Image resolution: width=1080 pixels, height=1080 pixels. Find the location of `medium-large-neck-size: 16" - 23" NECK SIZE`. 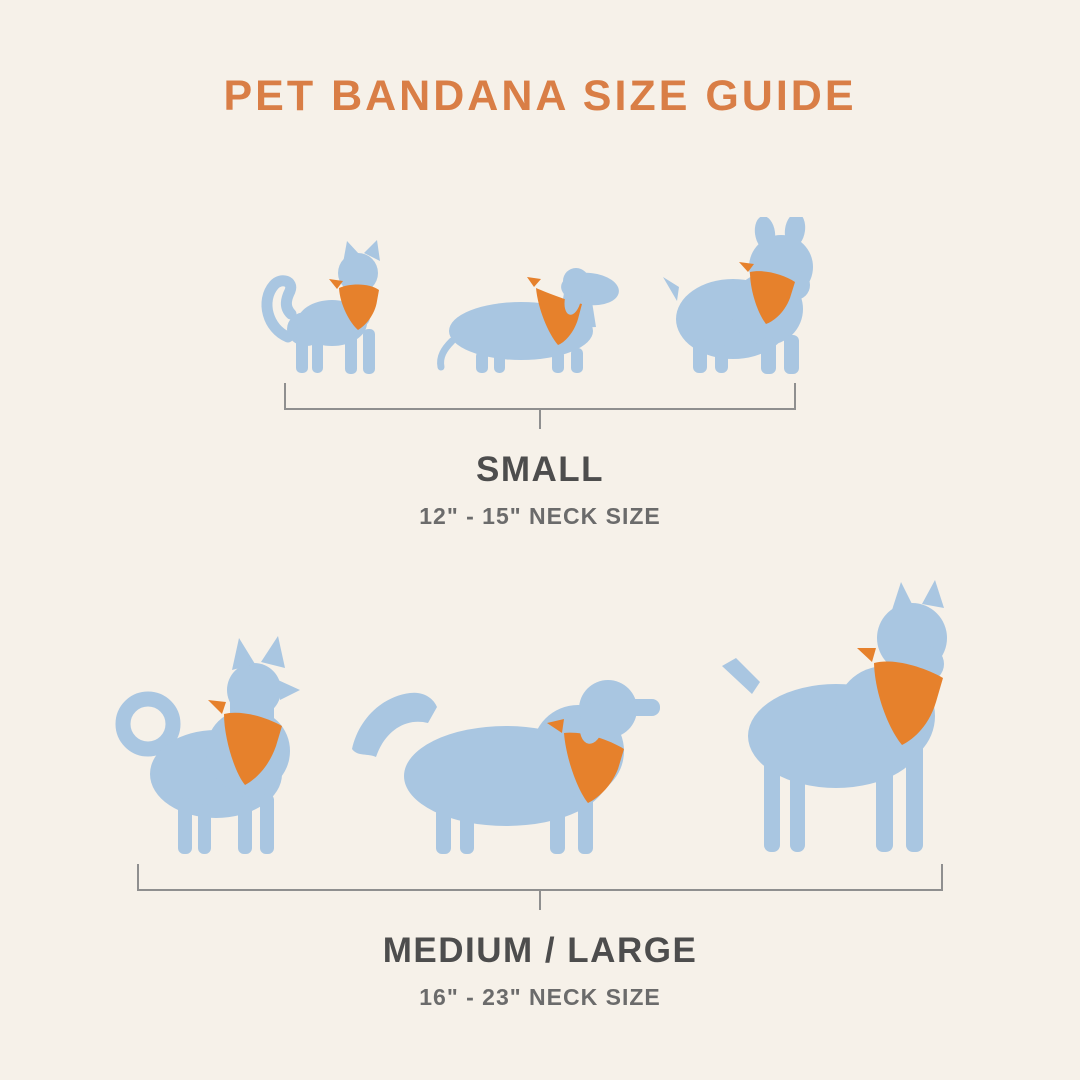

medium-large-neck-size: 16" - 23" NECK SIZE is located at coordinates (540, 997).